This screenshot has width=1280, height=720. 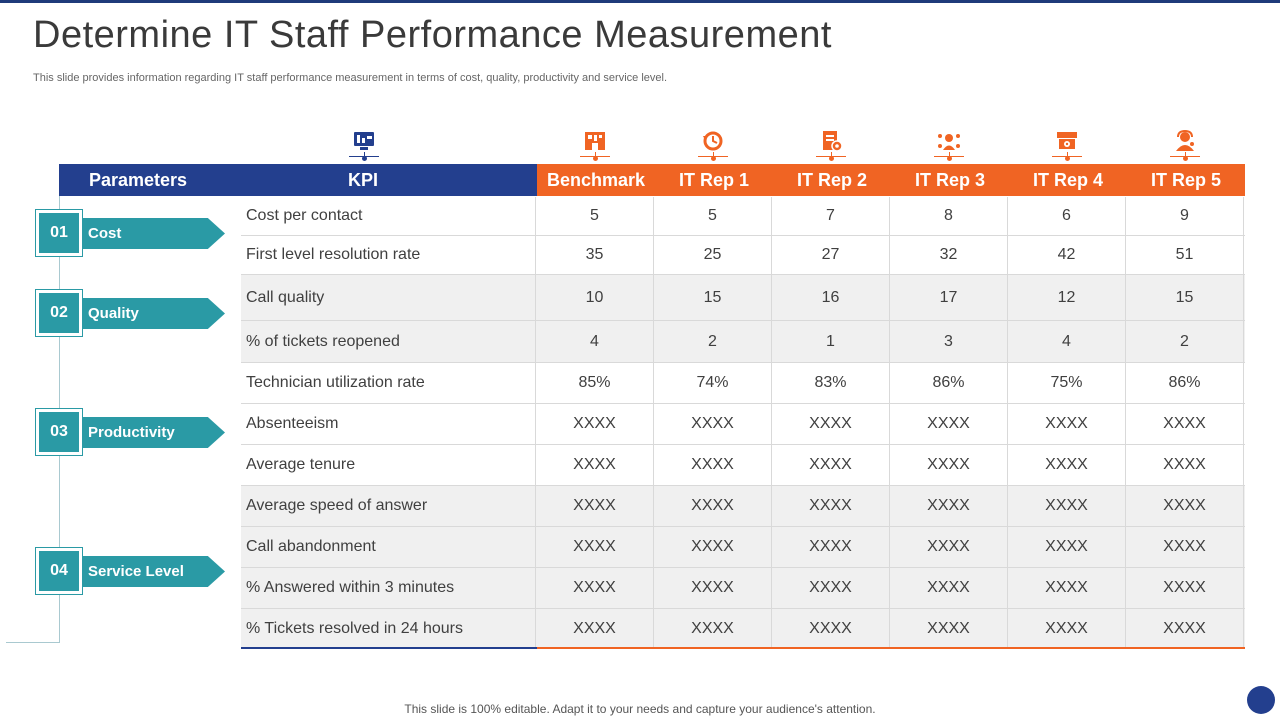 I want to click on value-cell: 16, so click(x=831, y=297).